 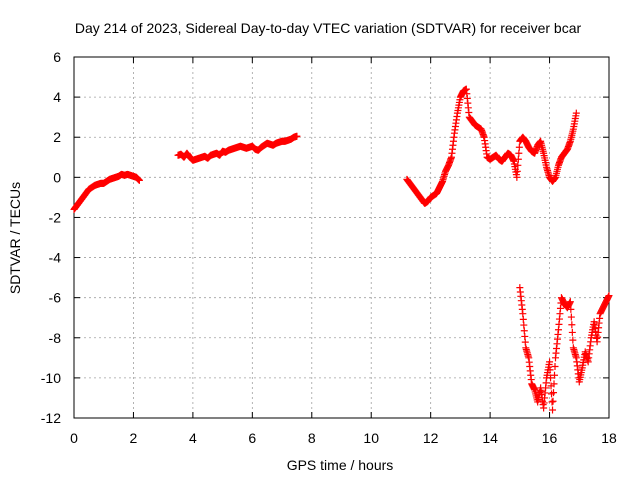 What do you see at coordinates (312, 438) in the screenshot?
I see `x-tick-label: 8` at bounding box center [312, 438].